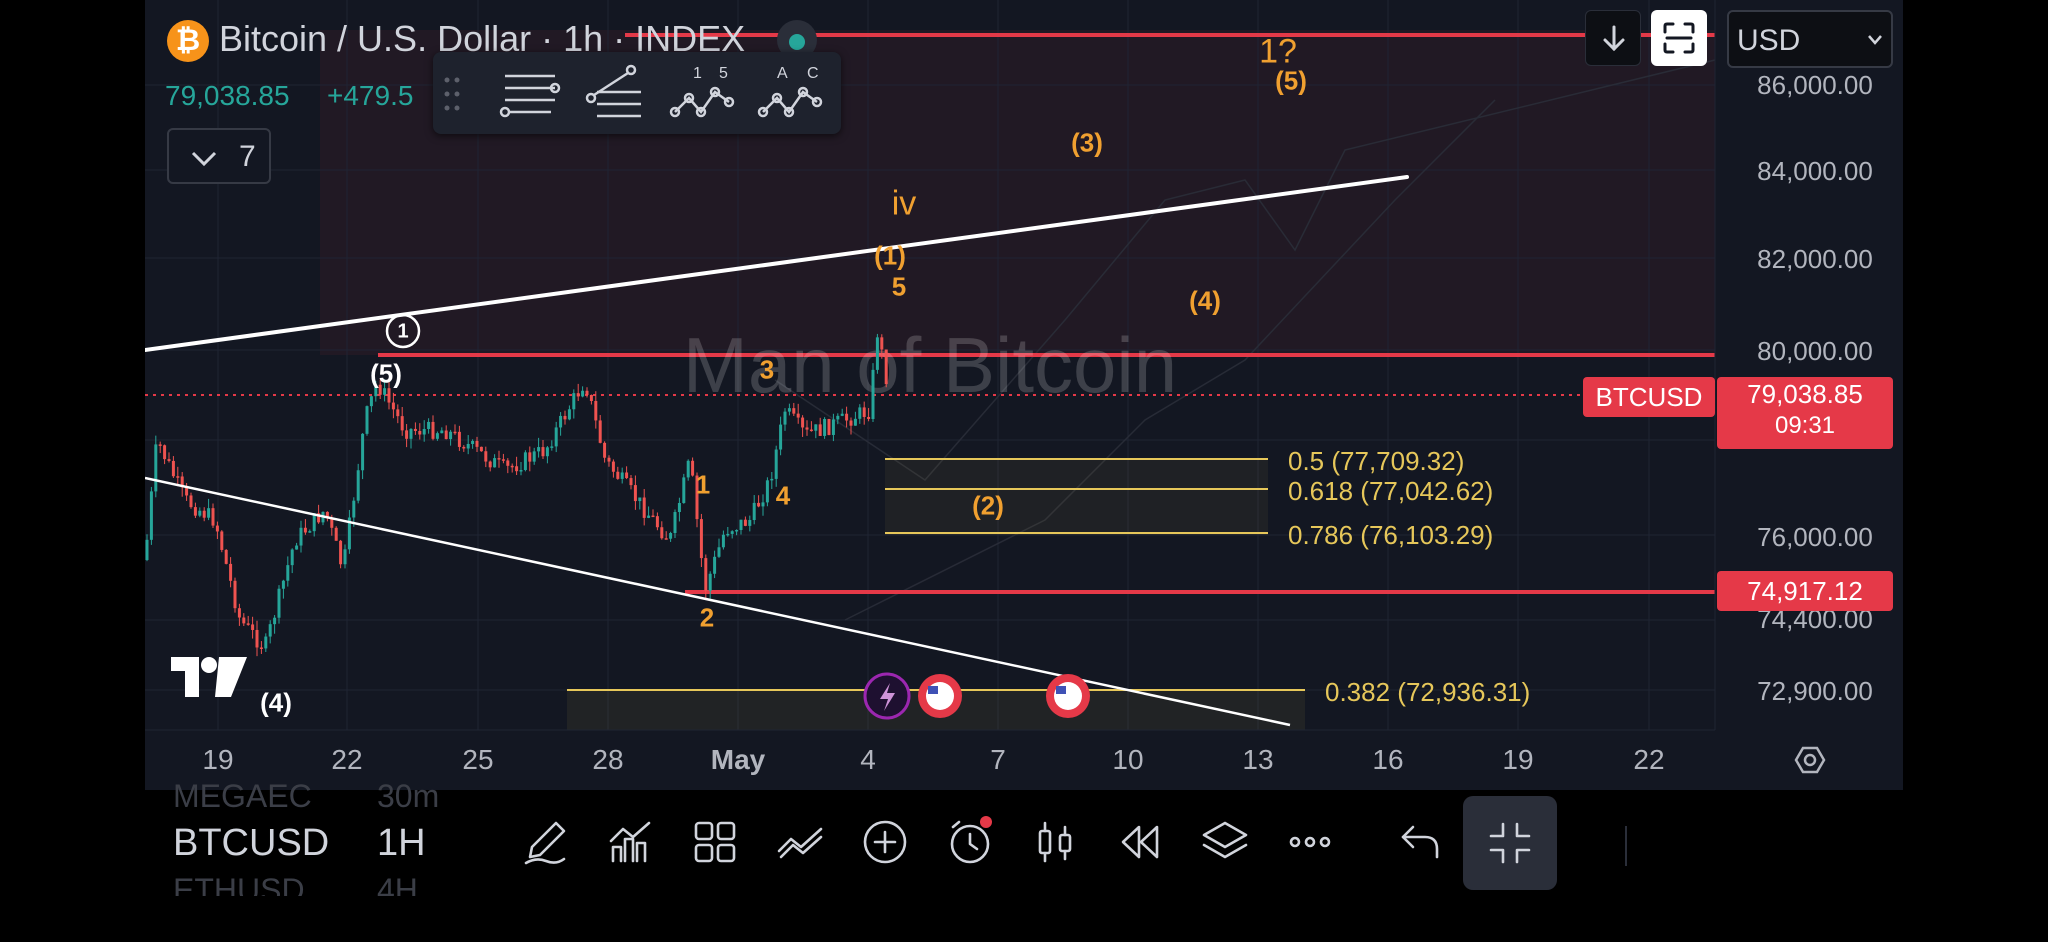 The image size is (2048, 942). What do you see at coordinates (1769, 40) in the screenshot?
I see `currency-value: USD` at bounding box center [1769, 40].